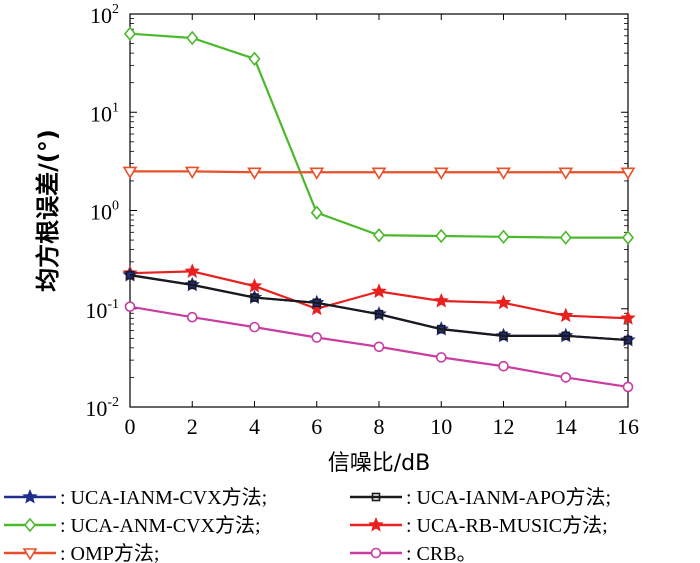 The width and height of the screenshot is (700, 563). What do you see at coordinates (379, 426) in the screenshot?
I see `x-tick-label: 8` at bounding box center [379, 426].